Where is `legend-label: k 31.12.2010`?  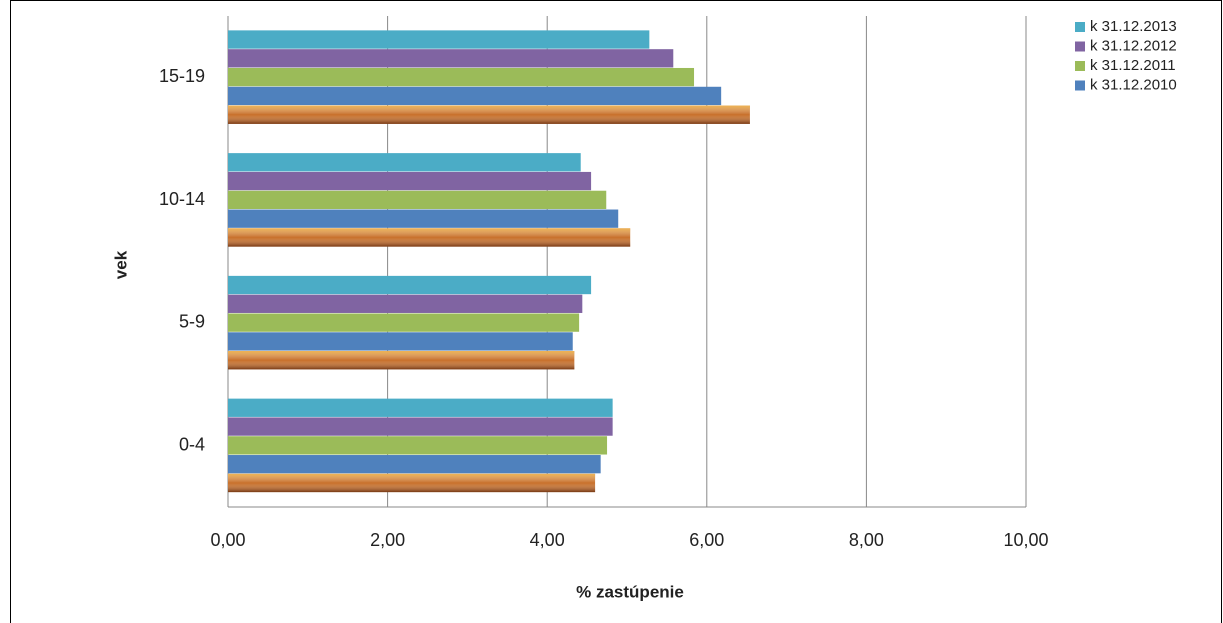
legend-label: k 31.12.2010 is located at coordinates (1133, 84).